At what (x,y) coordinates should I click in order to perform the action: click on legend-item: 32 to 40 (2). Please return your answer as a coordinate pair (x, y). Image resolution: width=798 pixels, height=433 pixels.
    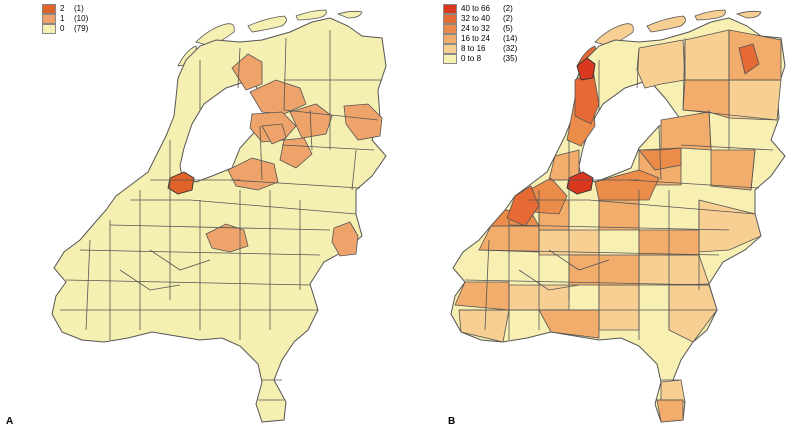
    Looking at the image, I should click on (480, 19).